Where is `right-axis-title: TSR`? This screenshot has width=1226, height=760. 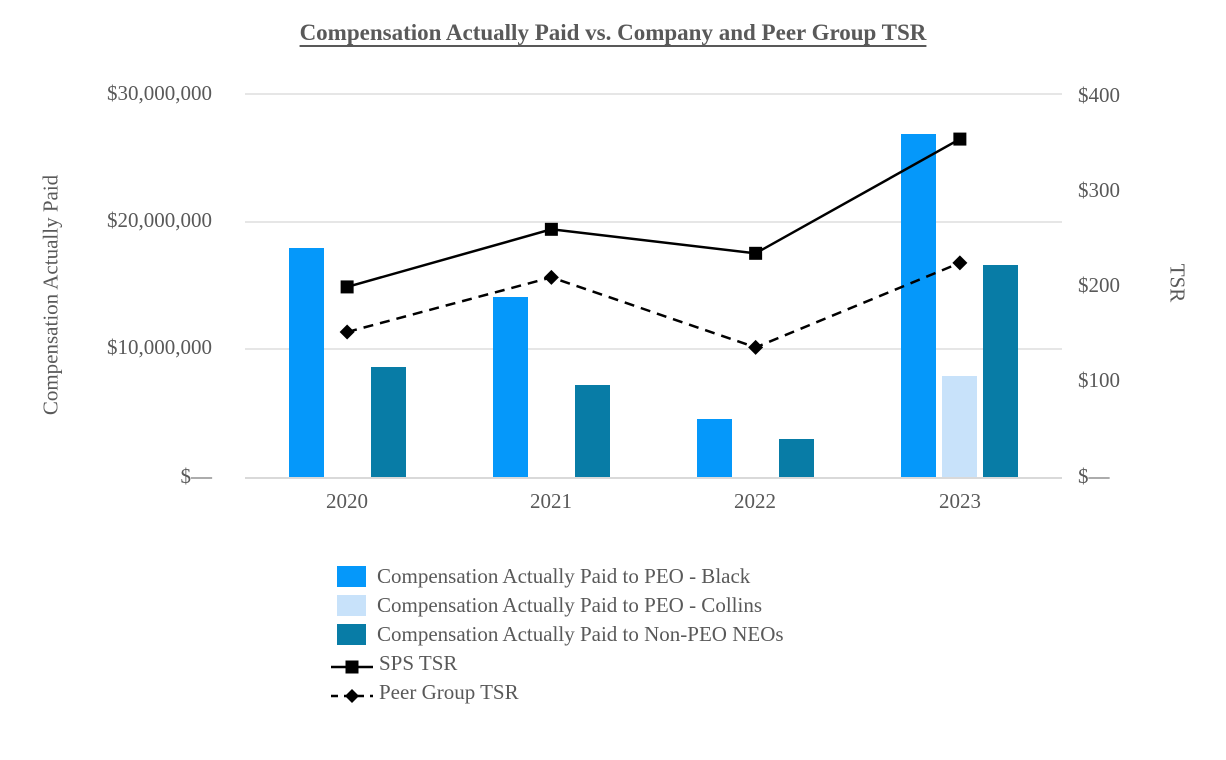 right-axis-title: TSR is located at coordinates (1177, 283).